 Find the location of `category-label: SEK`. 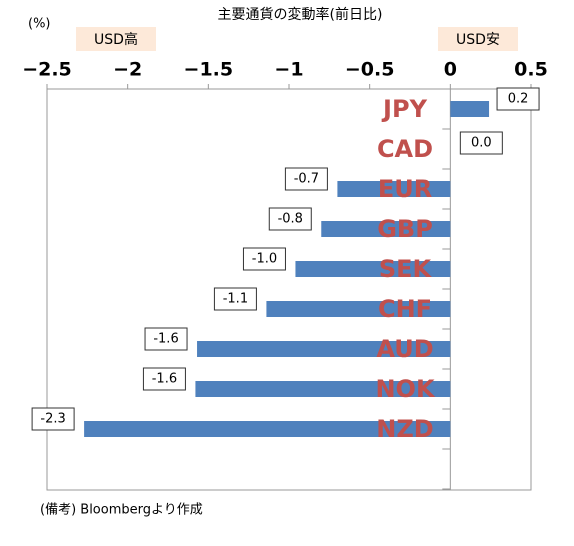

category-label: SEK is located at coordinates (406, 269).